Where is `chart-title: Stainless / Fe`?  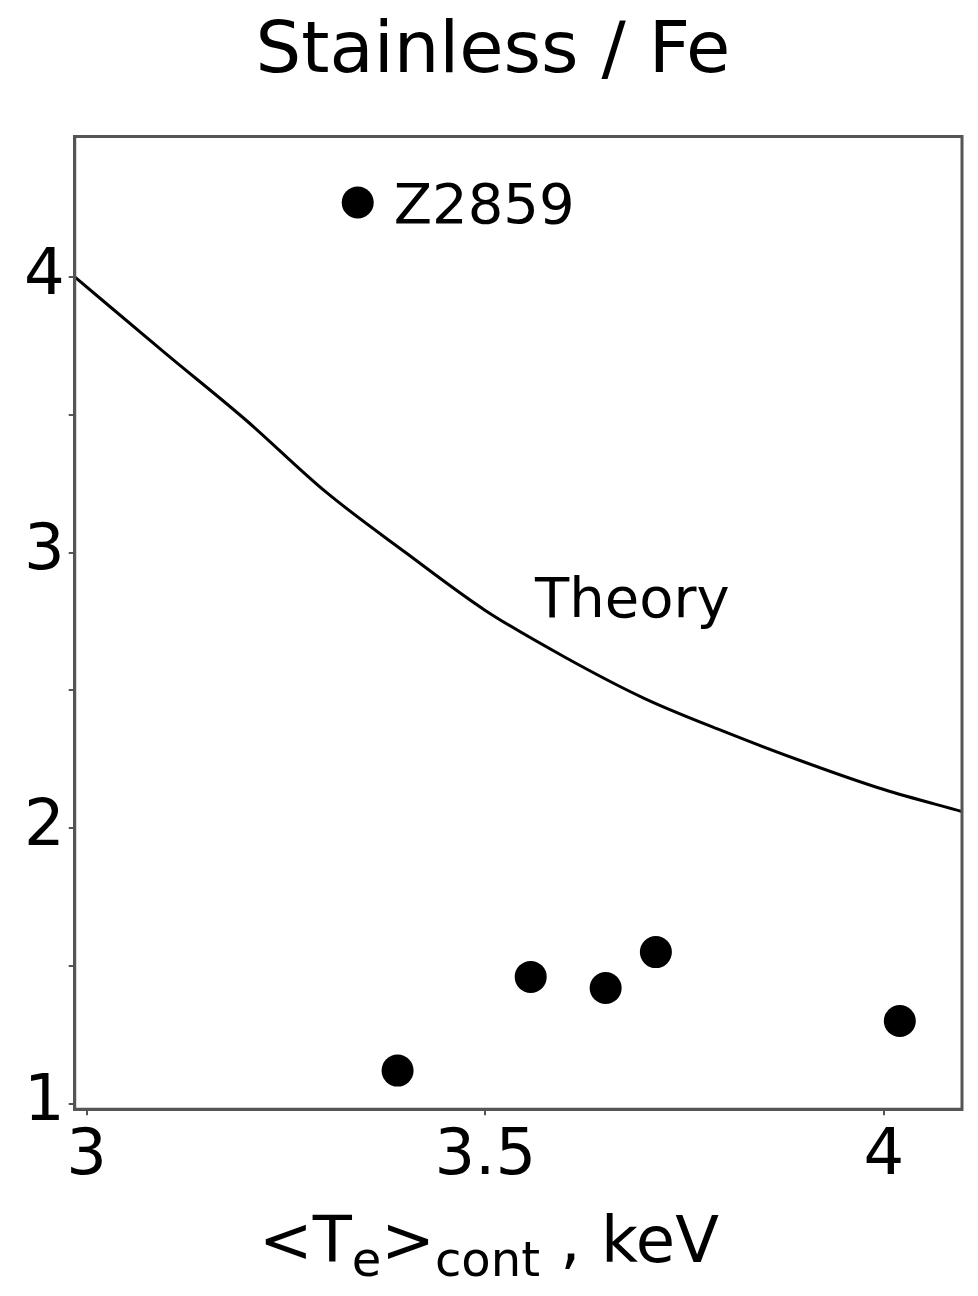
chart-title: Stainless / Fe is located at coordinates (493, 46).